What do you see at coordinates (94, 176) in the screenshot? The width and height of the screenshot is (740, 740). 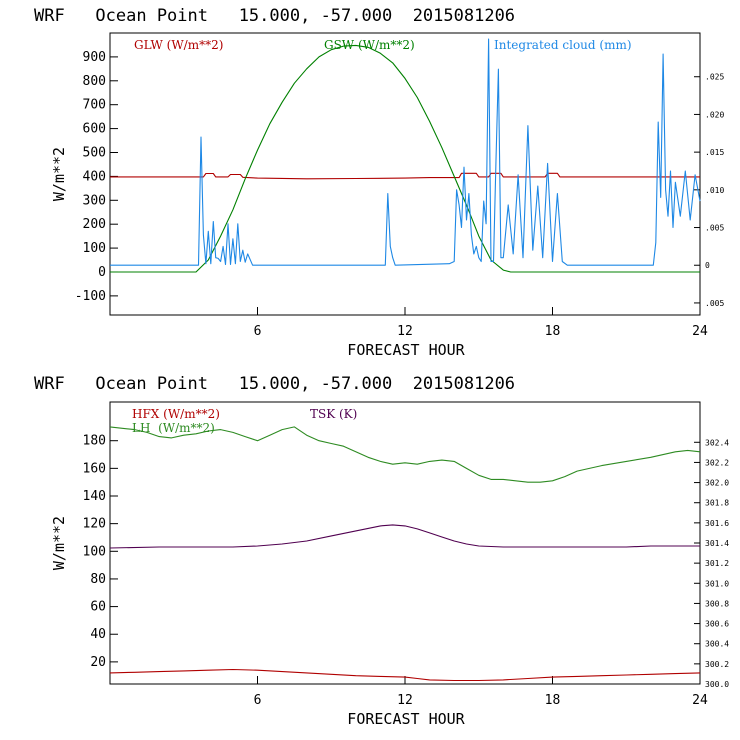 I see `chart-top-ytick-label: 400` at bounding box center [94, 176].